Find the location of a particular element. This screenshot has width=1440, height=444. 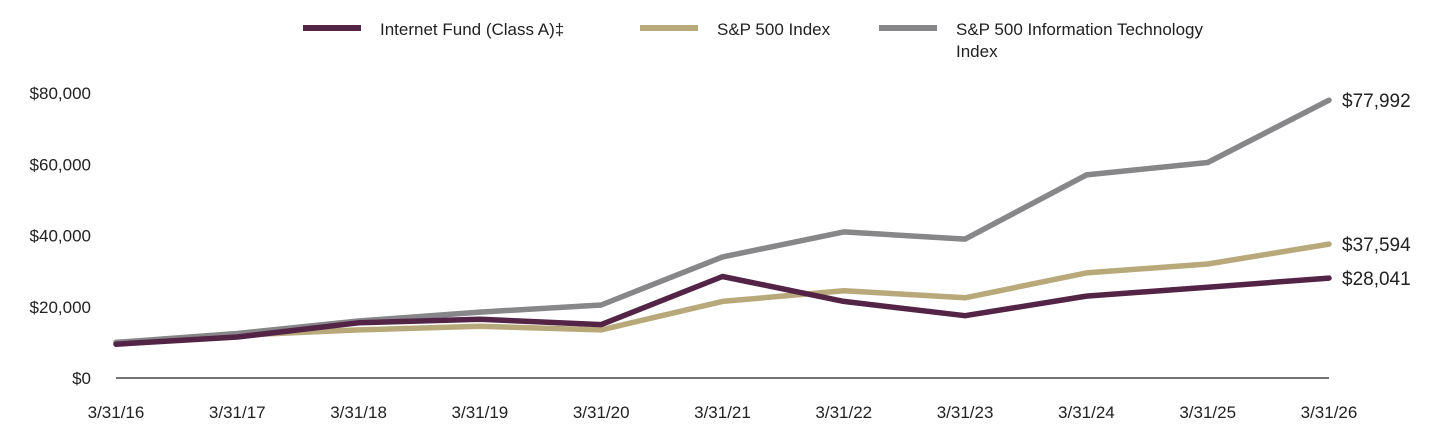

legend-label-sp500-it-line2: Index is located at coordinates (977, 51).